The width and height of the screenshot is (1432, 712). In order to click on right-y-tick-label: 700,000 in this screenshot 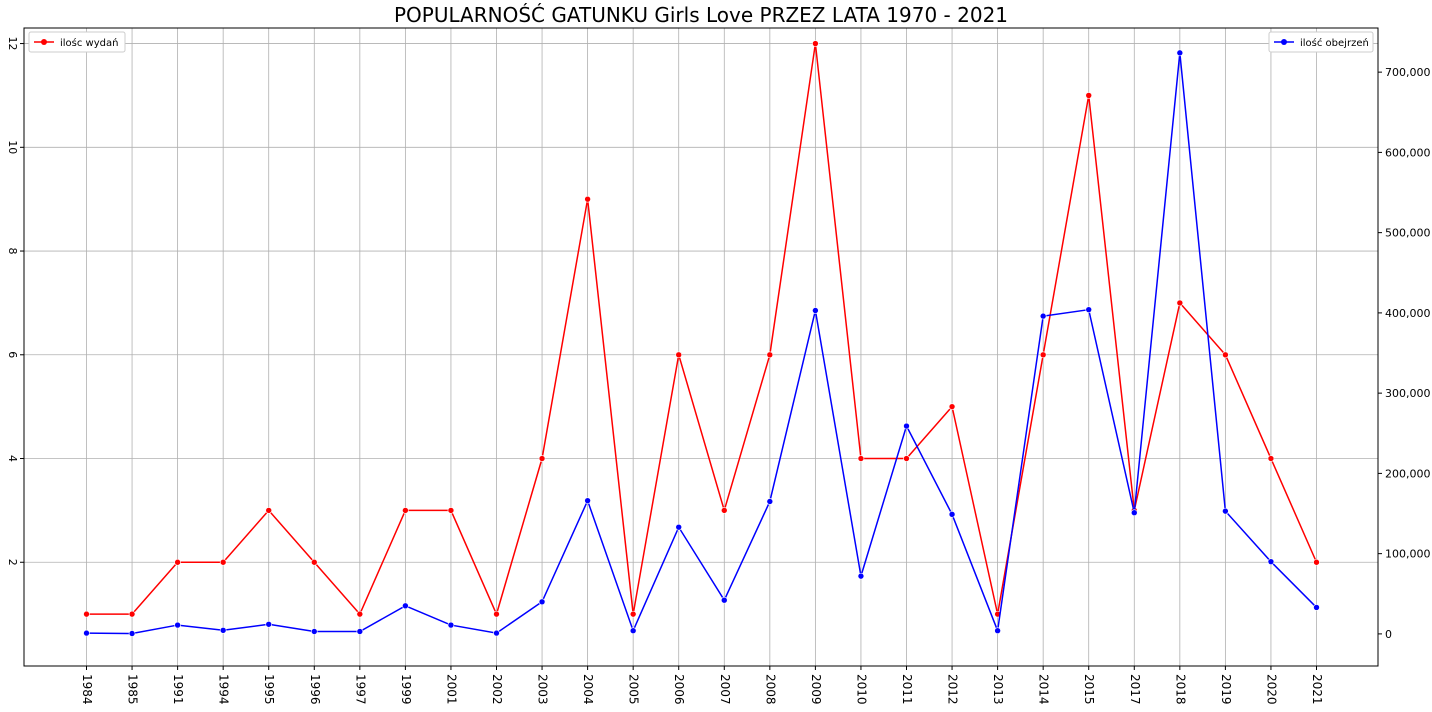, I will do `click(1408, 72)`.